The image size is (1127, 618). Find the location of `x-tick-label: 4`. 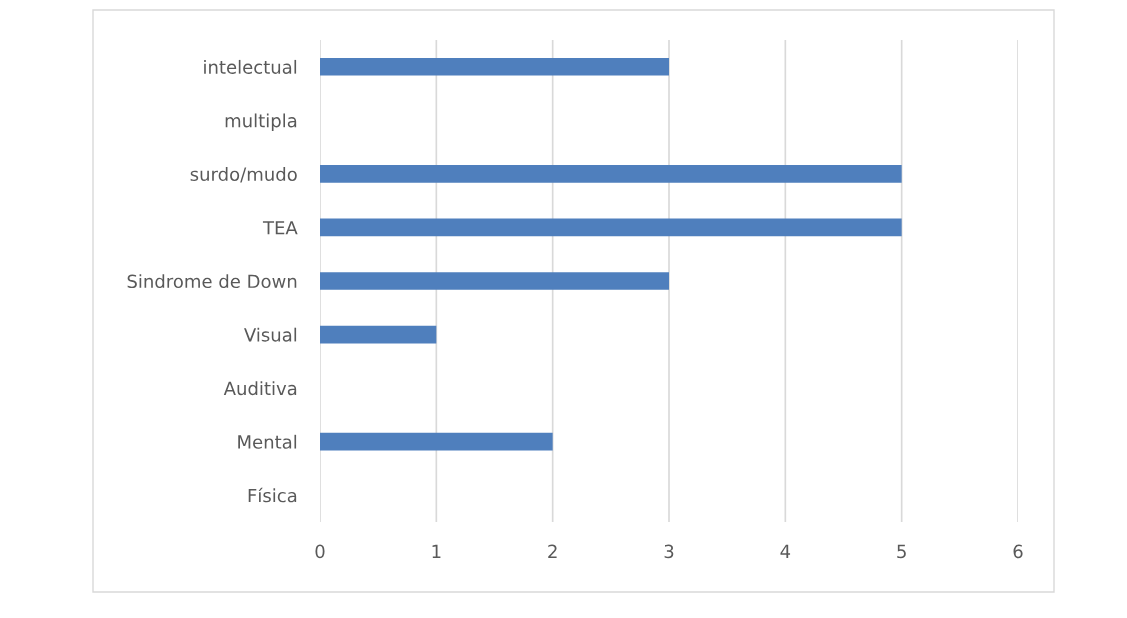

x-tick-label: 4 is located at coordinates (785, 551).